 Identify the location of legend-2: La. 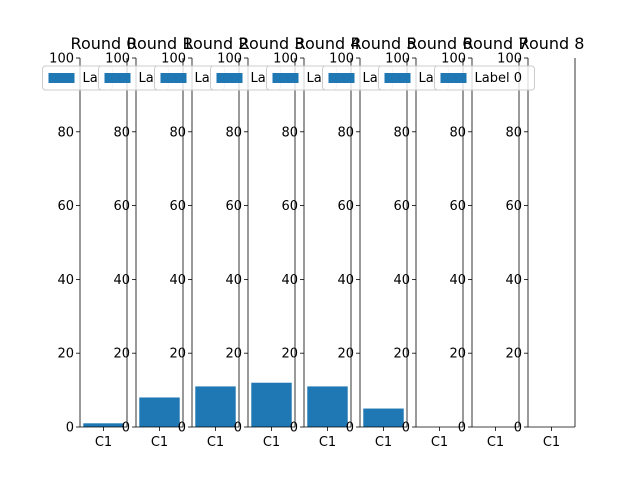
(189, 78).